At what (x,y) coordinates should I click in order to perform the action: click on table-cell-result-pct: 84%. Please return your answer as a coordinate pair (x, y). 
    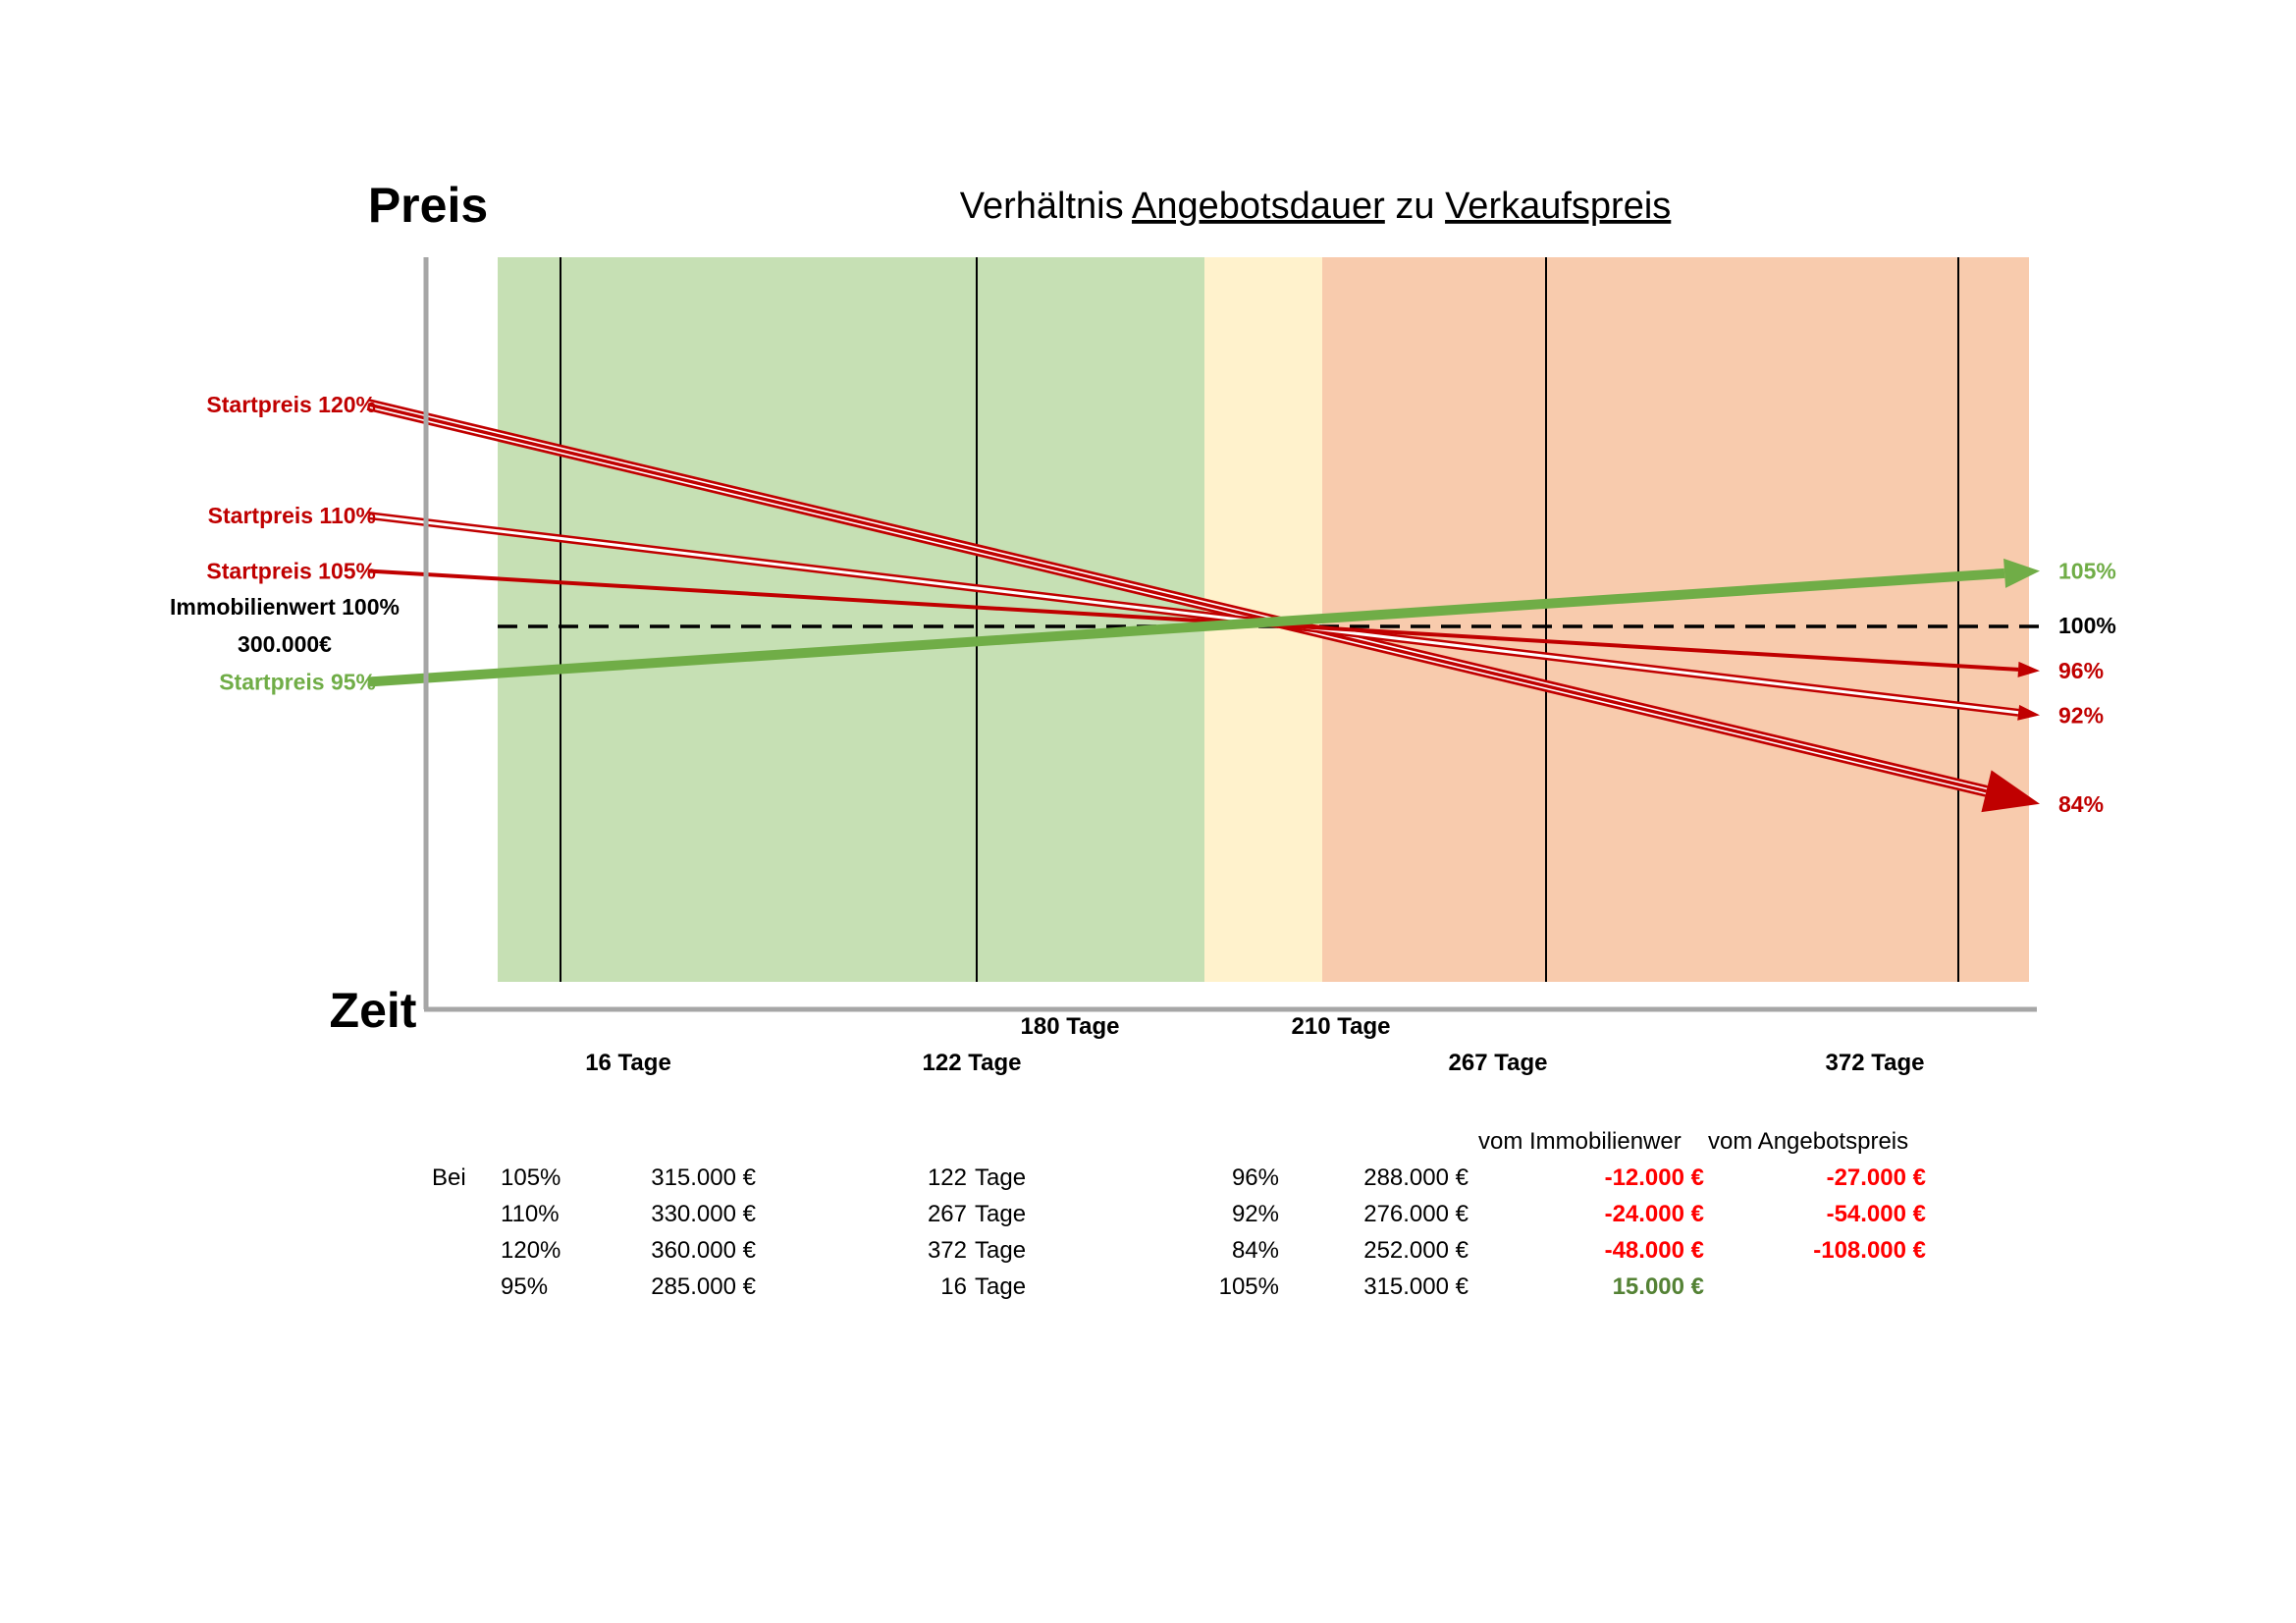
    Looking at the image, I should click on (1255, 1250).